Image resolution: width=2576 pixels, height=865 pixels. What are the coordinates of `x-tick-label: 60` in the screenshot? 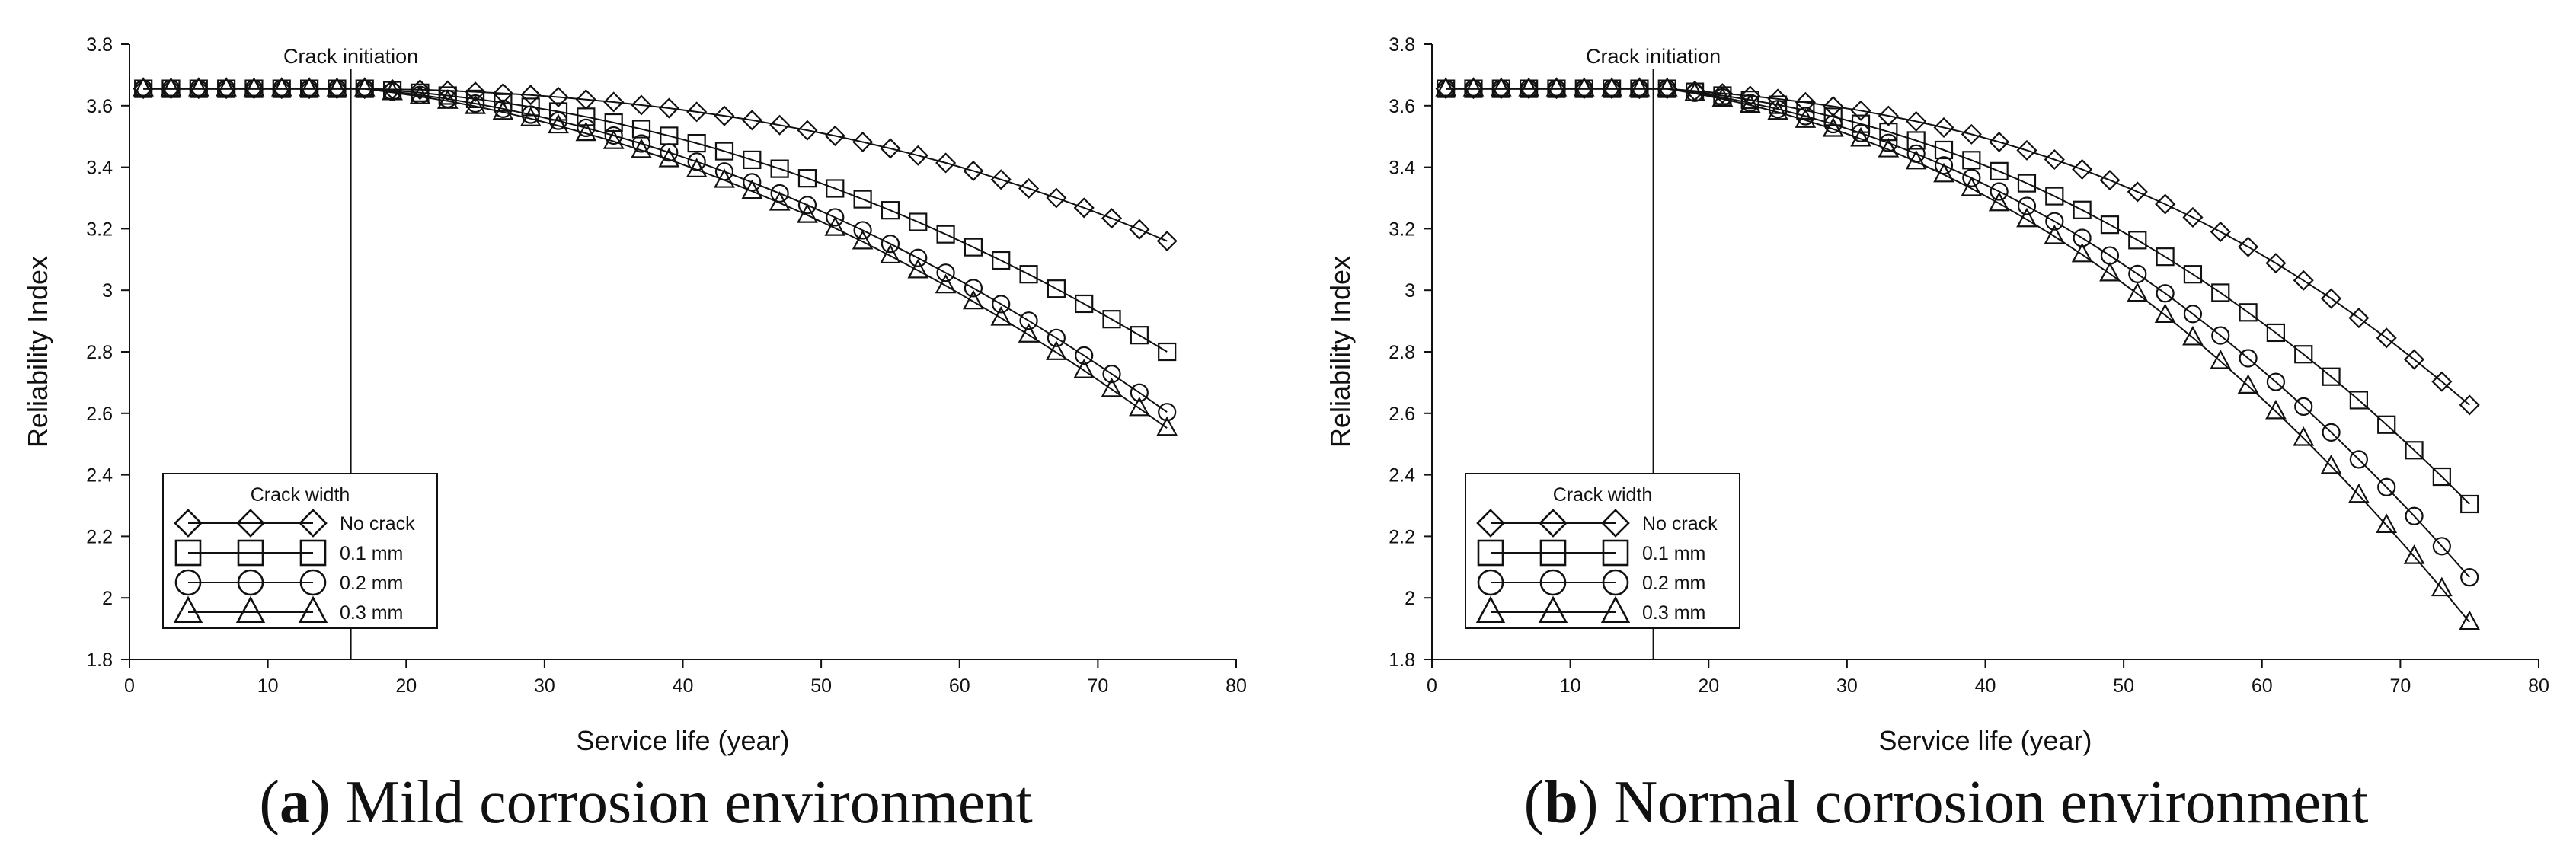 It's located at (2262, 686).